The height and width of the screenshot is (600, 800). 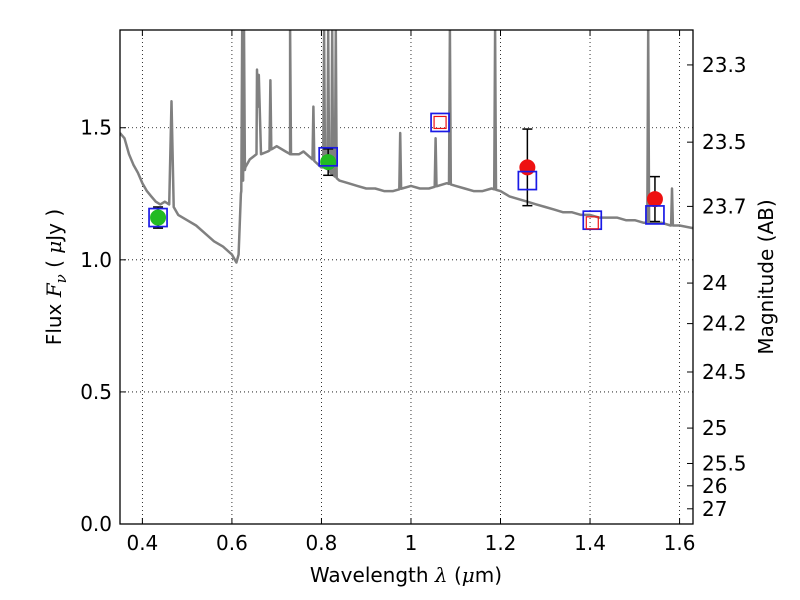 What do you see at coordinates (766, 276) in the screenshot?
I see `y2-axis-title: Magnitude (AB)` at bounding box center [766, 276].